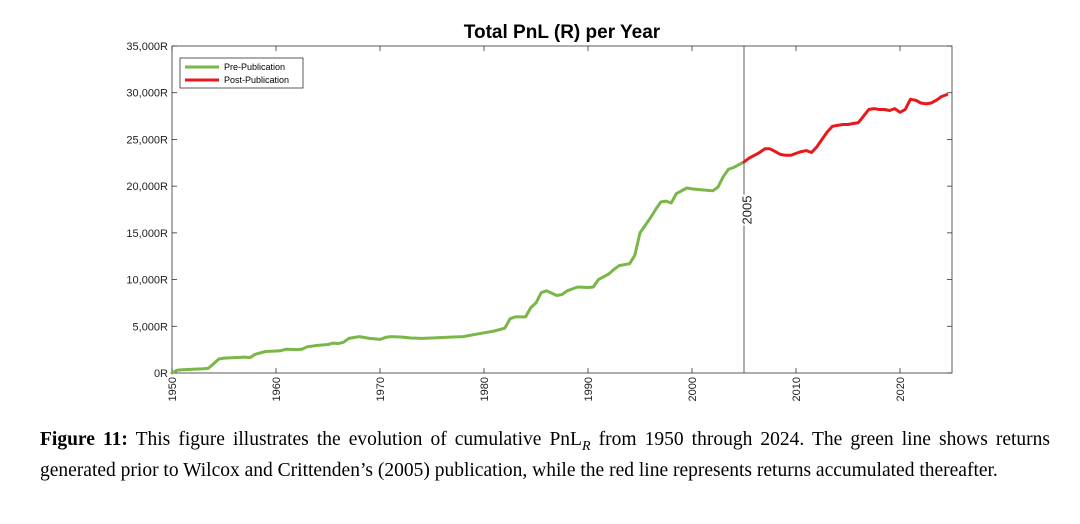  Describe the element at coordinates (589, 389) in the screenshot. I see `x-tick-label: 1990` at that location.